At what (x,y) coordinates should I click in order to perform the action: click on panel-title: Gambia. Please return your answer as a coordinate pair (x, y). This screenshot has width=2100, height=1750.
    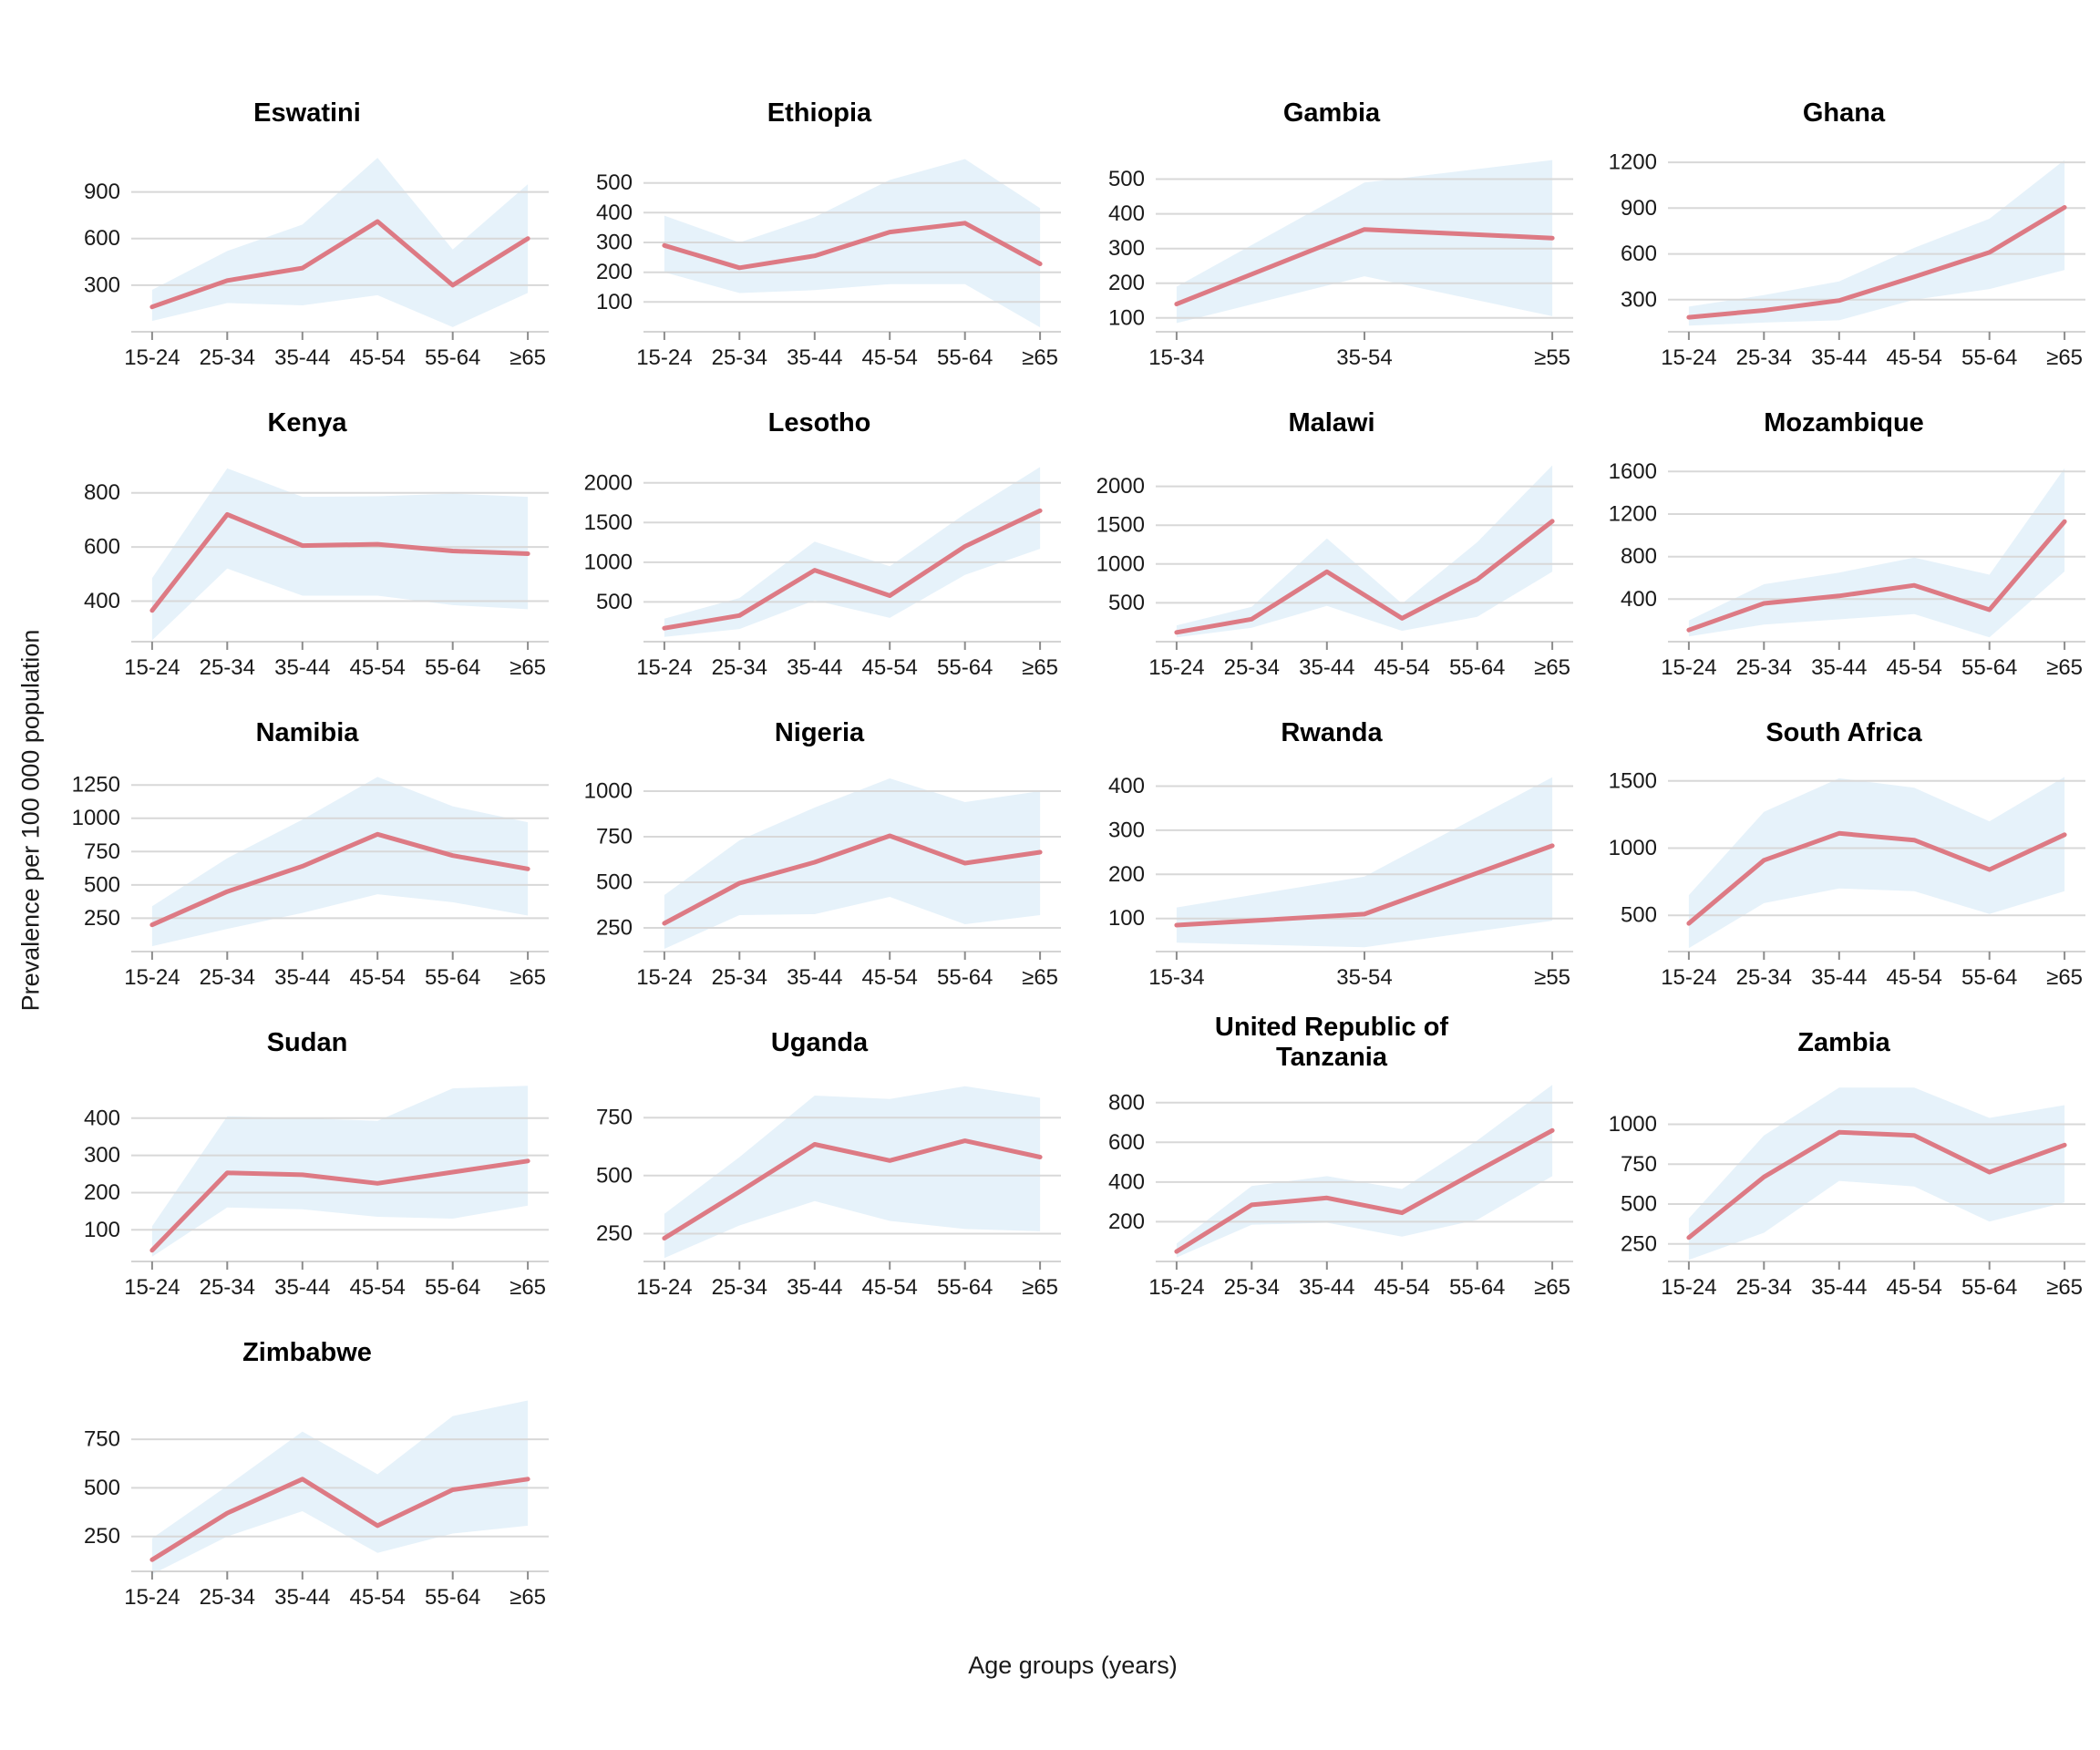
    Looking at the image, I should click on (1332, 113).